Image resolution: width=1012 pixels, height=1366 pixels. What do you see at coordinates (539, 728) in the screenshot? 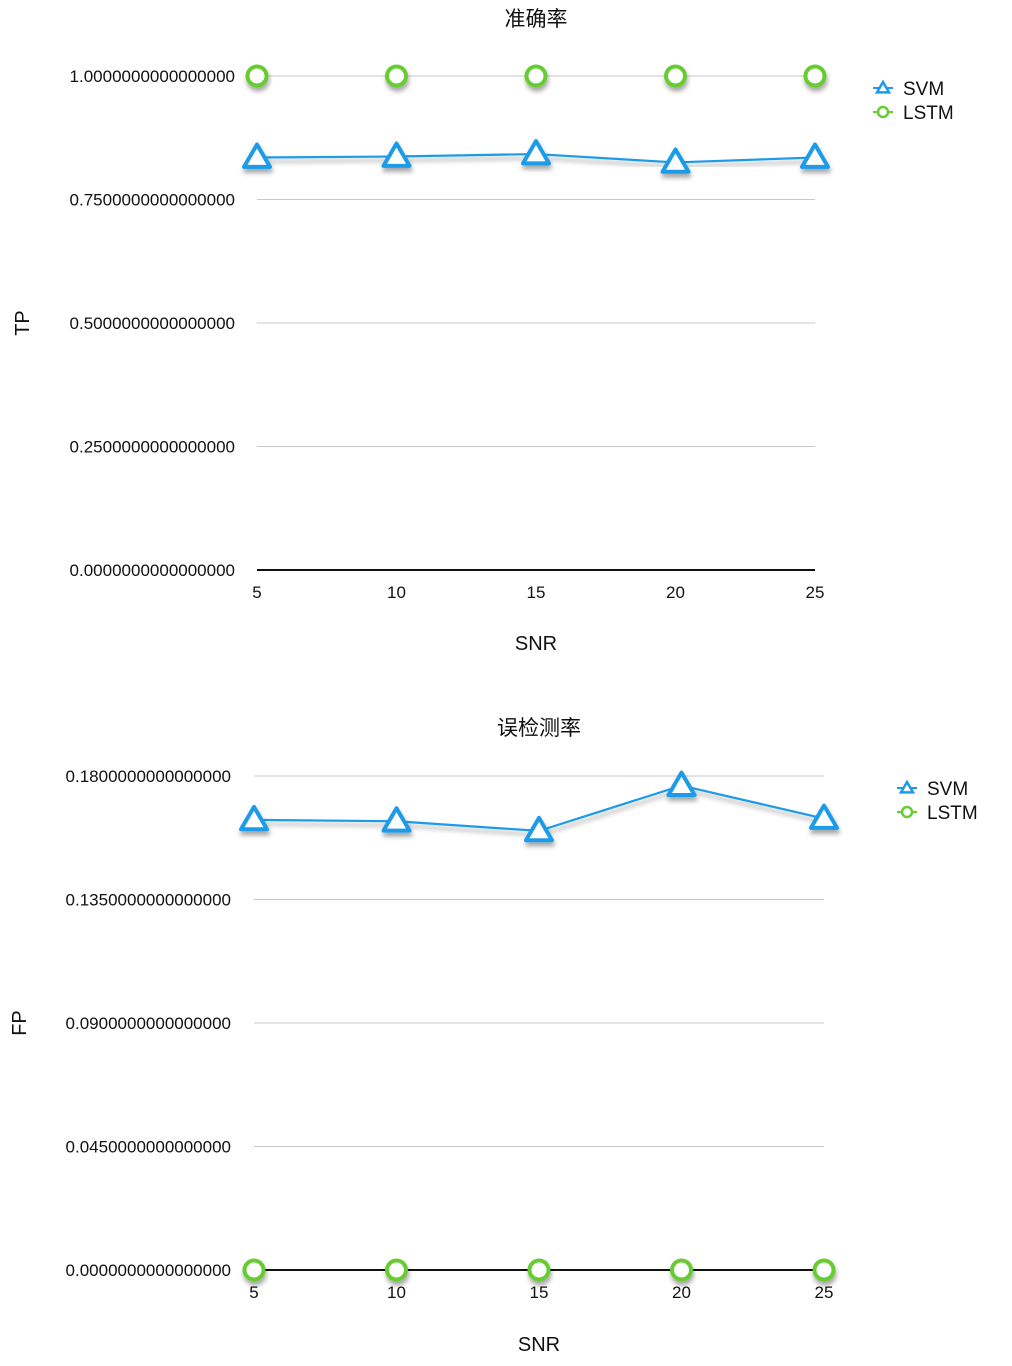
I see `chart-title: 误检测率` at bounding box center [539, 728].